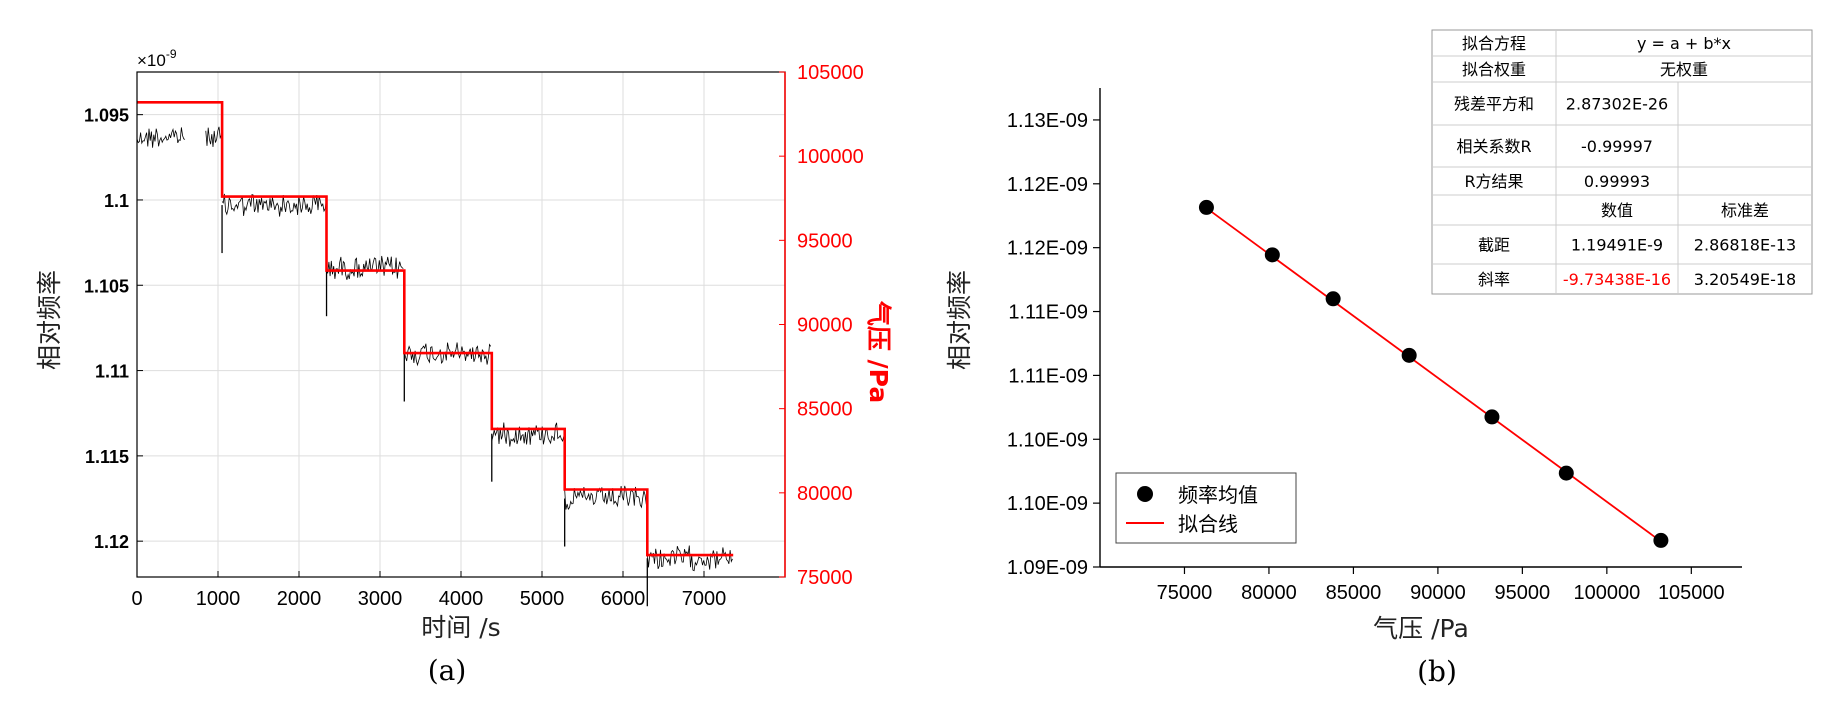 The width and height of the screenshot is (1839, 701). What do you see at coordinates (1494, 69) in the screenshot?
I see `table-cell: 拟合权重` at bounding box center [1494, 69].